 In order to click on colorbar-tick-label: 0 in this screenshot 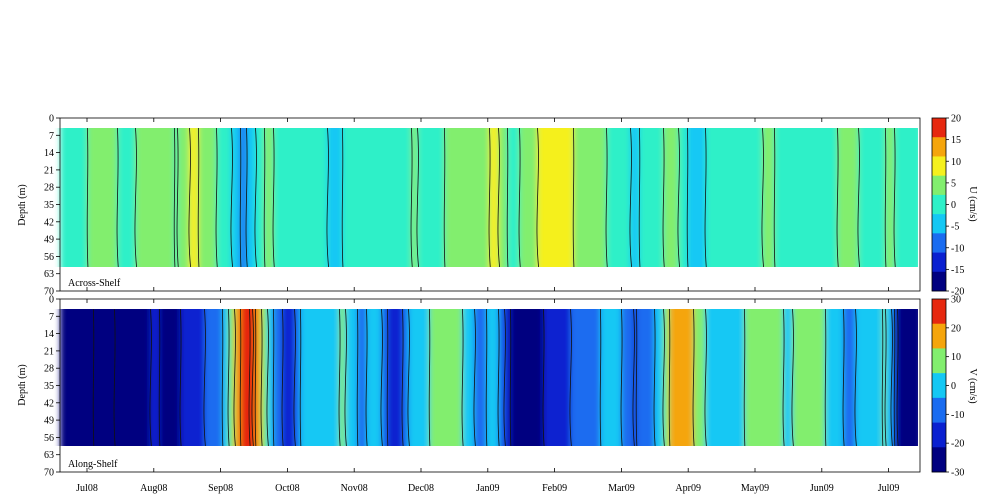, I will do `click(953, 205)`.